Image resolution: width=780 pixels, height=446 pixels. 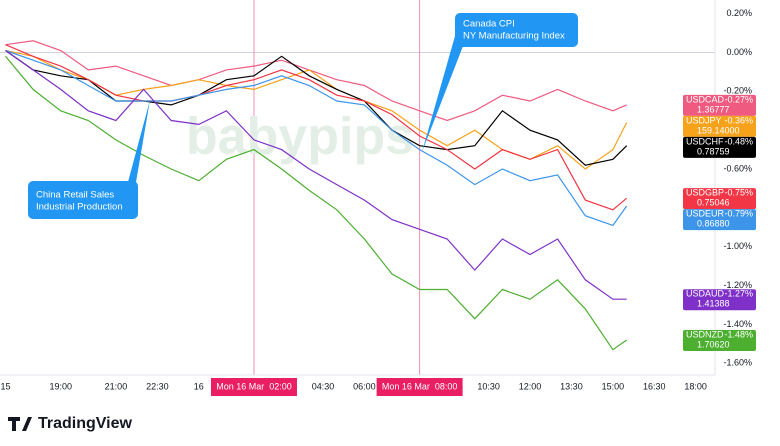 I want to click on series-label: USDAUD -1.27%1.41388, so click(x=719, y=300).